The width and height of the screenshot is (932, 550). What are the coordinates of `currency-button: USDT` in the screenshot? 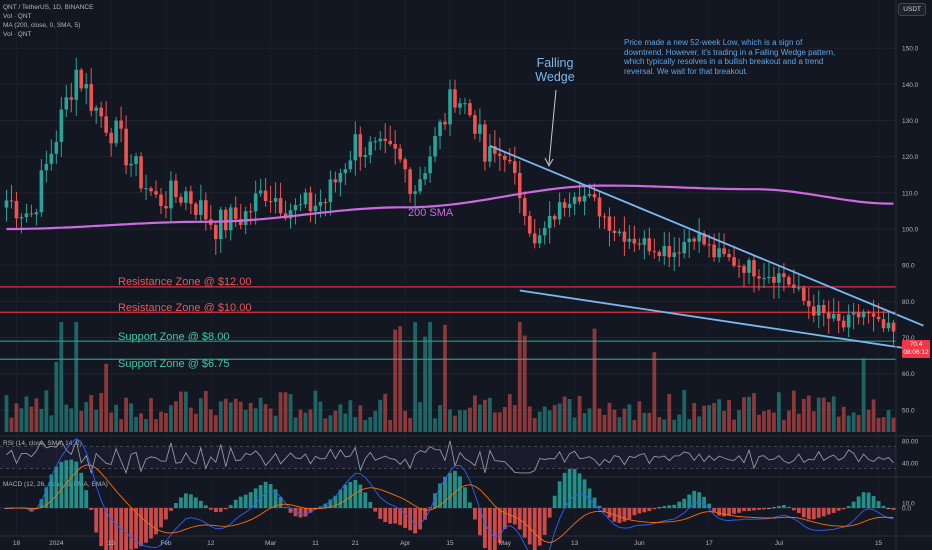 It's located at (912, 9).